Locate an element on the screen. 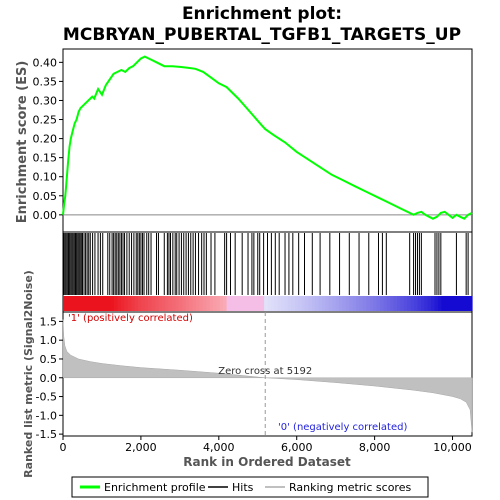 This screenshot has width=500, height=500. x-axis-label: Rank in Ordered Dataset is located at coordinates (267, 462).